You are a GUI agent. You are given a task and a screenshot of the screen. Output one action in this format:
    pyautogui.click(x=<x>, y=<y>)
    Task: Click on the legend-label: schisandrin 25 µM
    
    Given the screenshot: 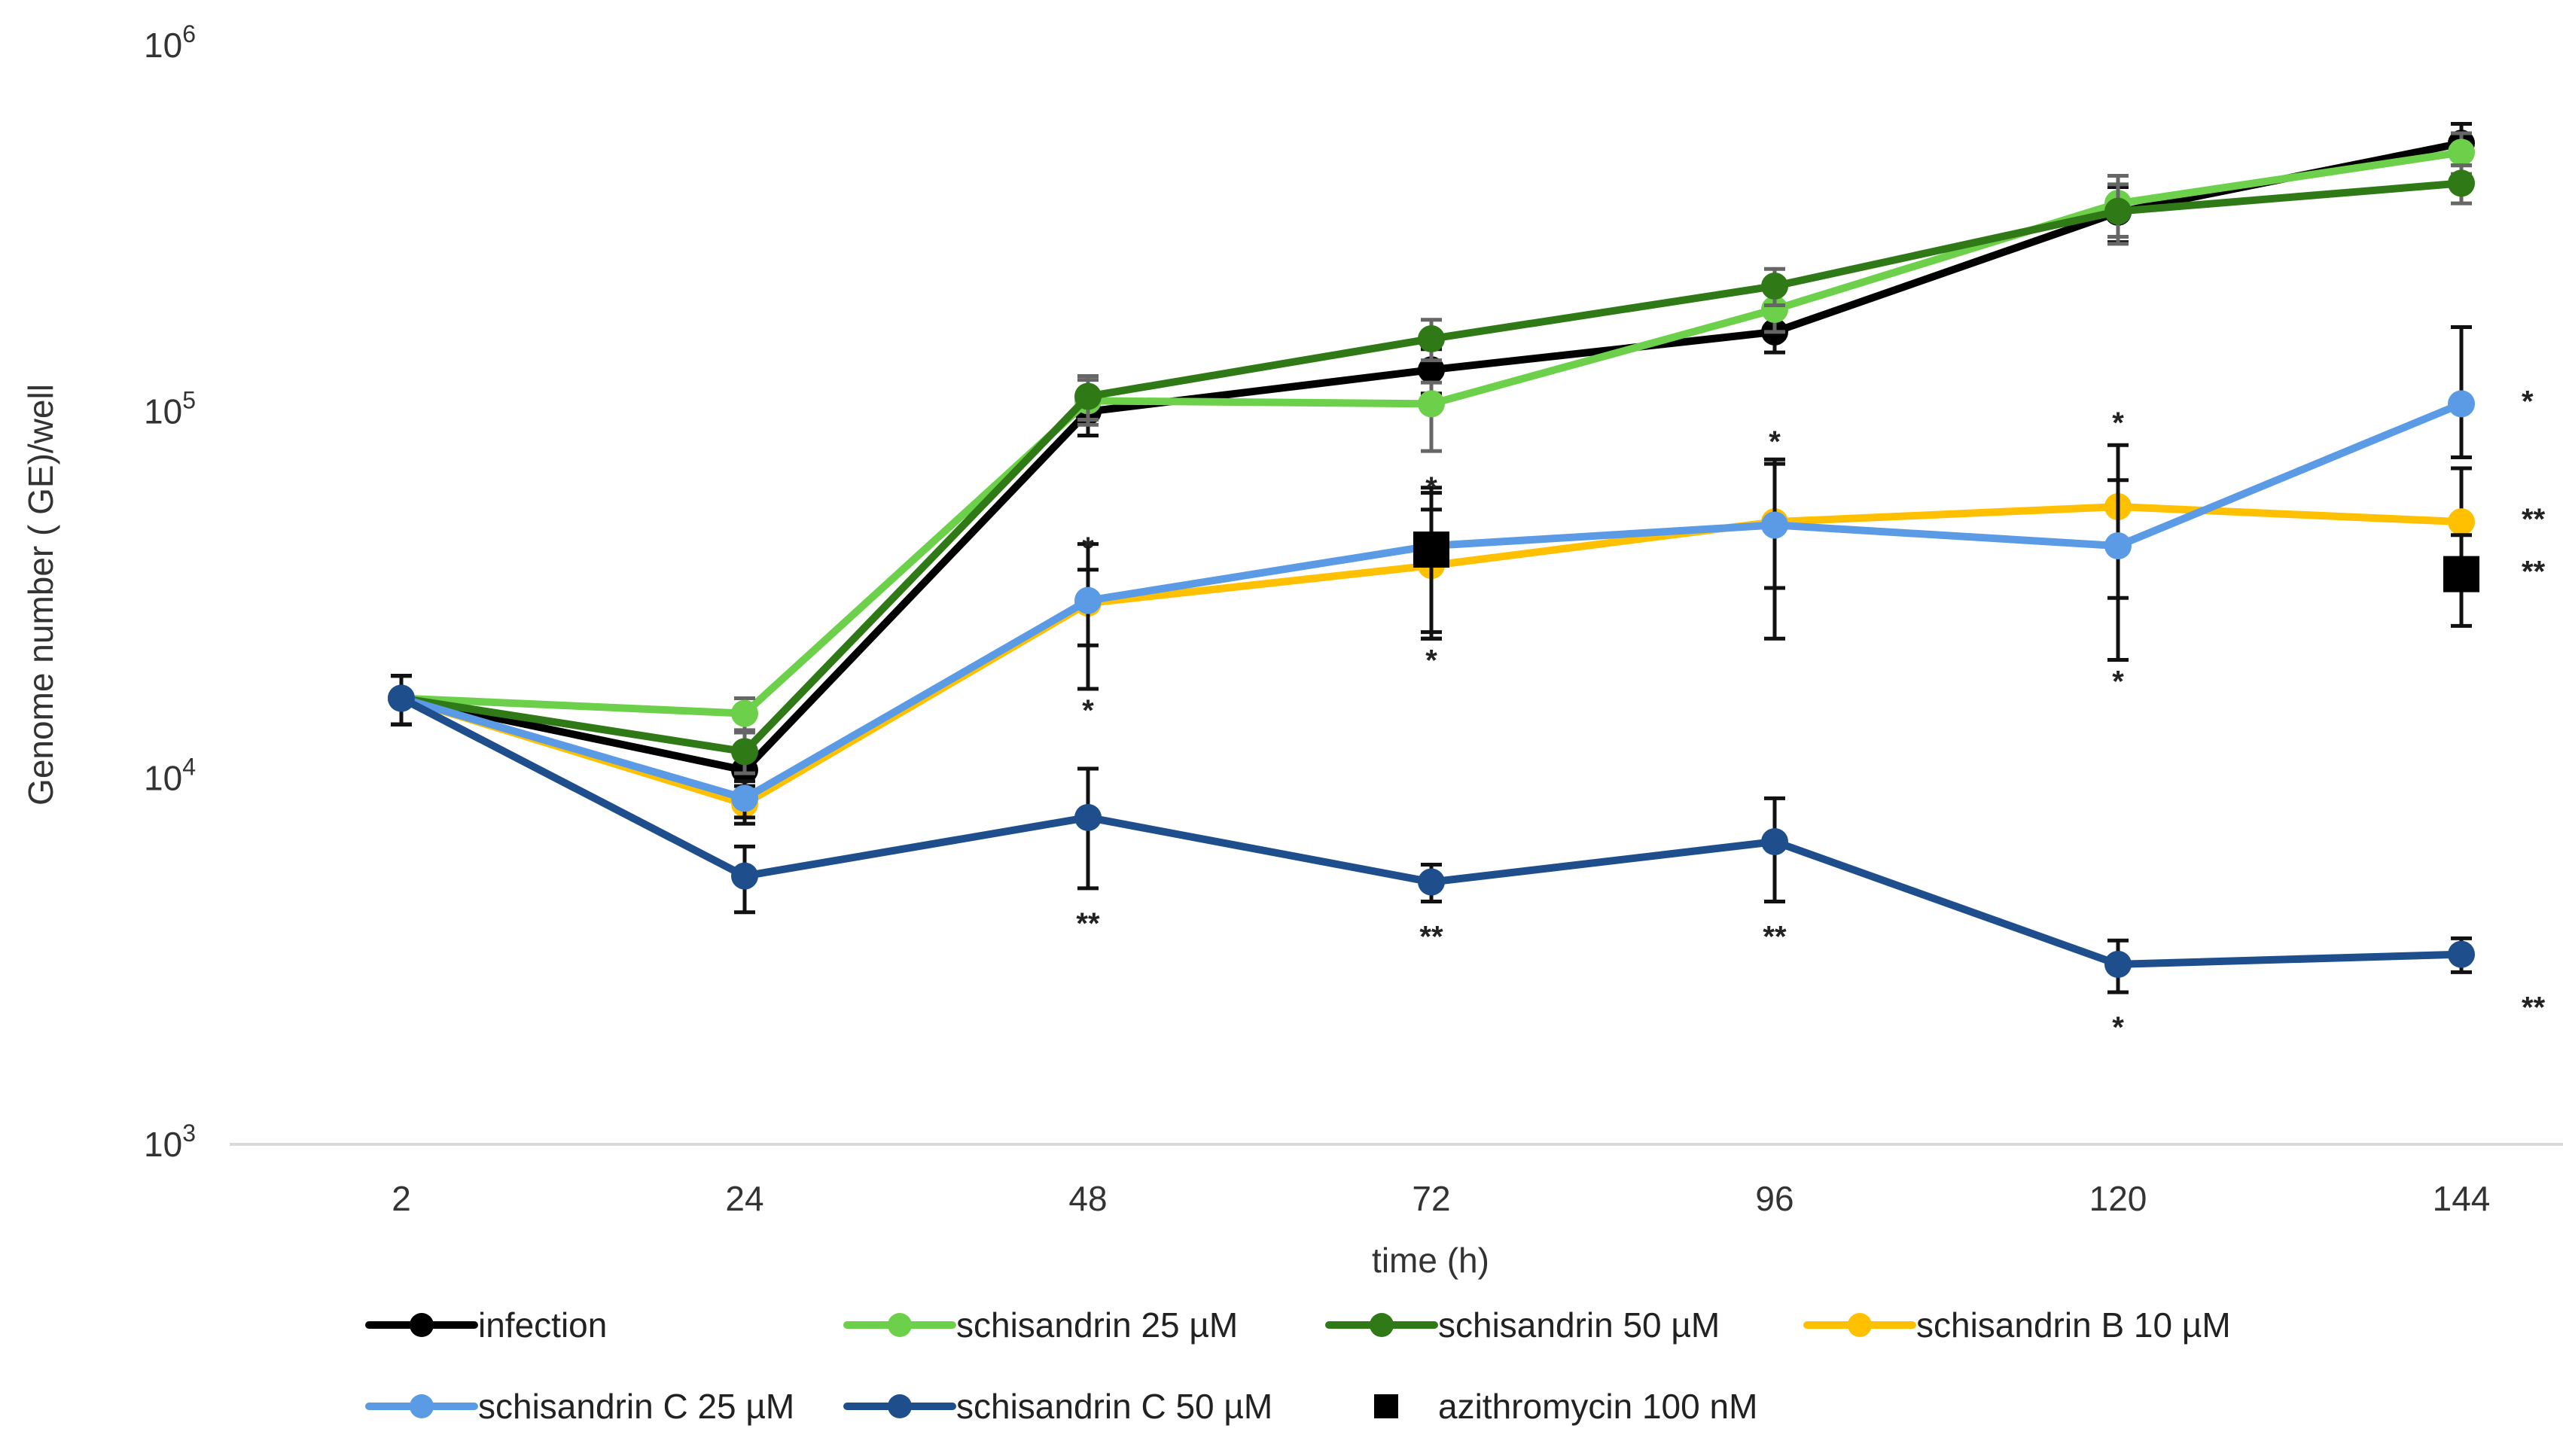 What is the action you would take?
    pyautogui.click(x=1097, y=1325)
    